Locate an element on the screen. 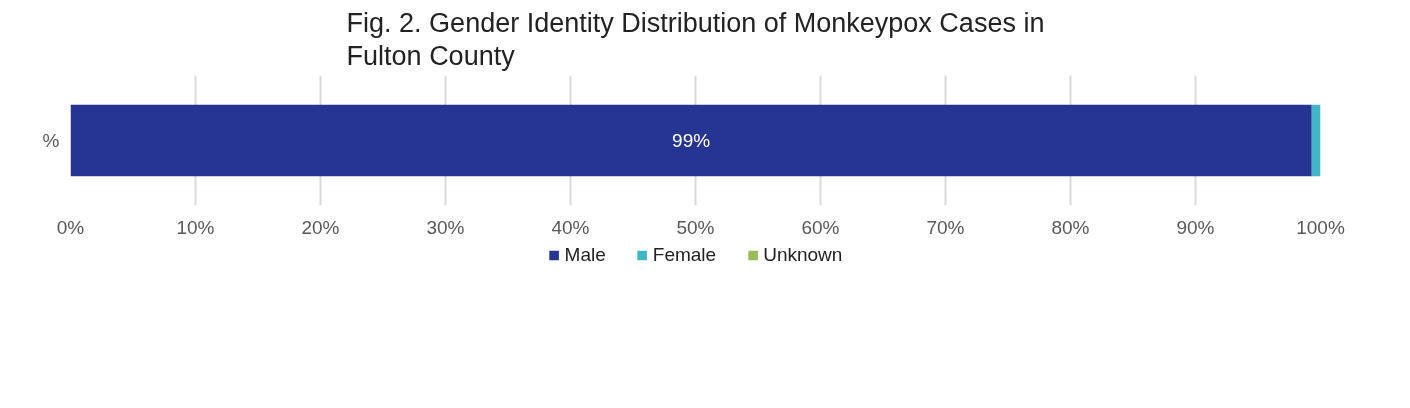 The image size is (1410, 408). x-tick-label: 90% is located at coordinates (1195, 227).